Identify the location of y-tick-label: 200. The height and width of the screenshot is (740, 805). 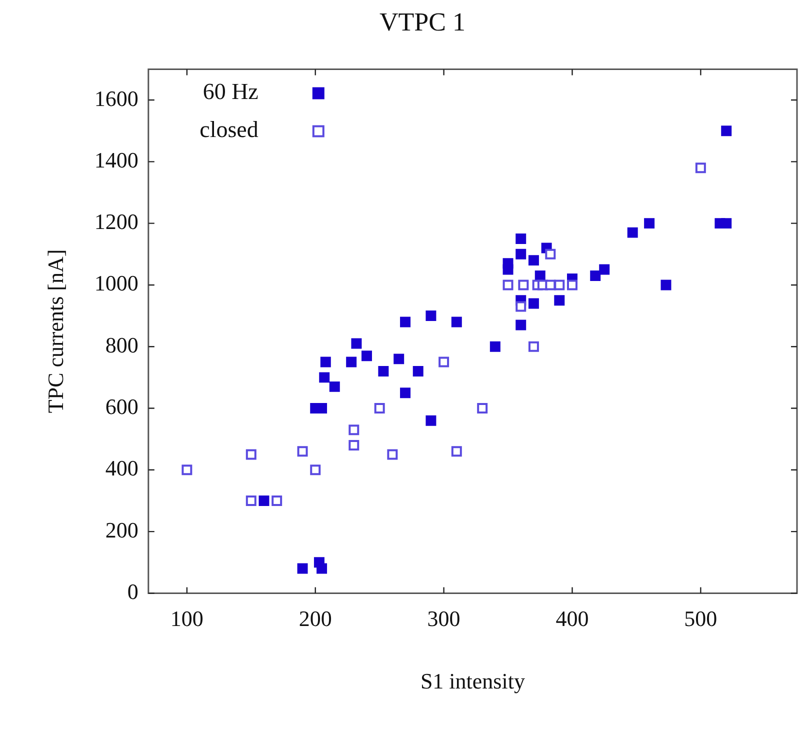
(121, 529).